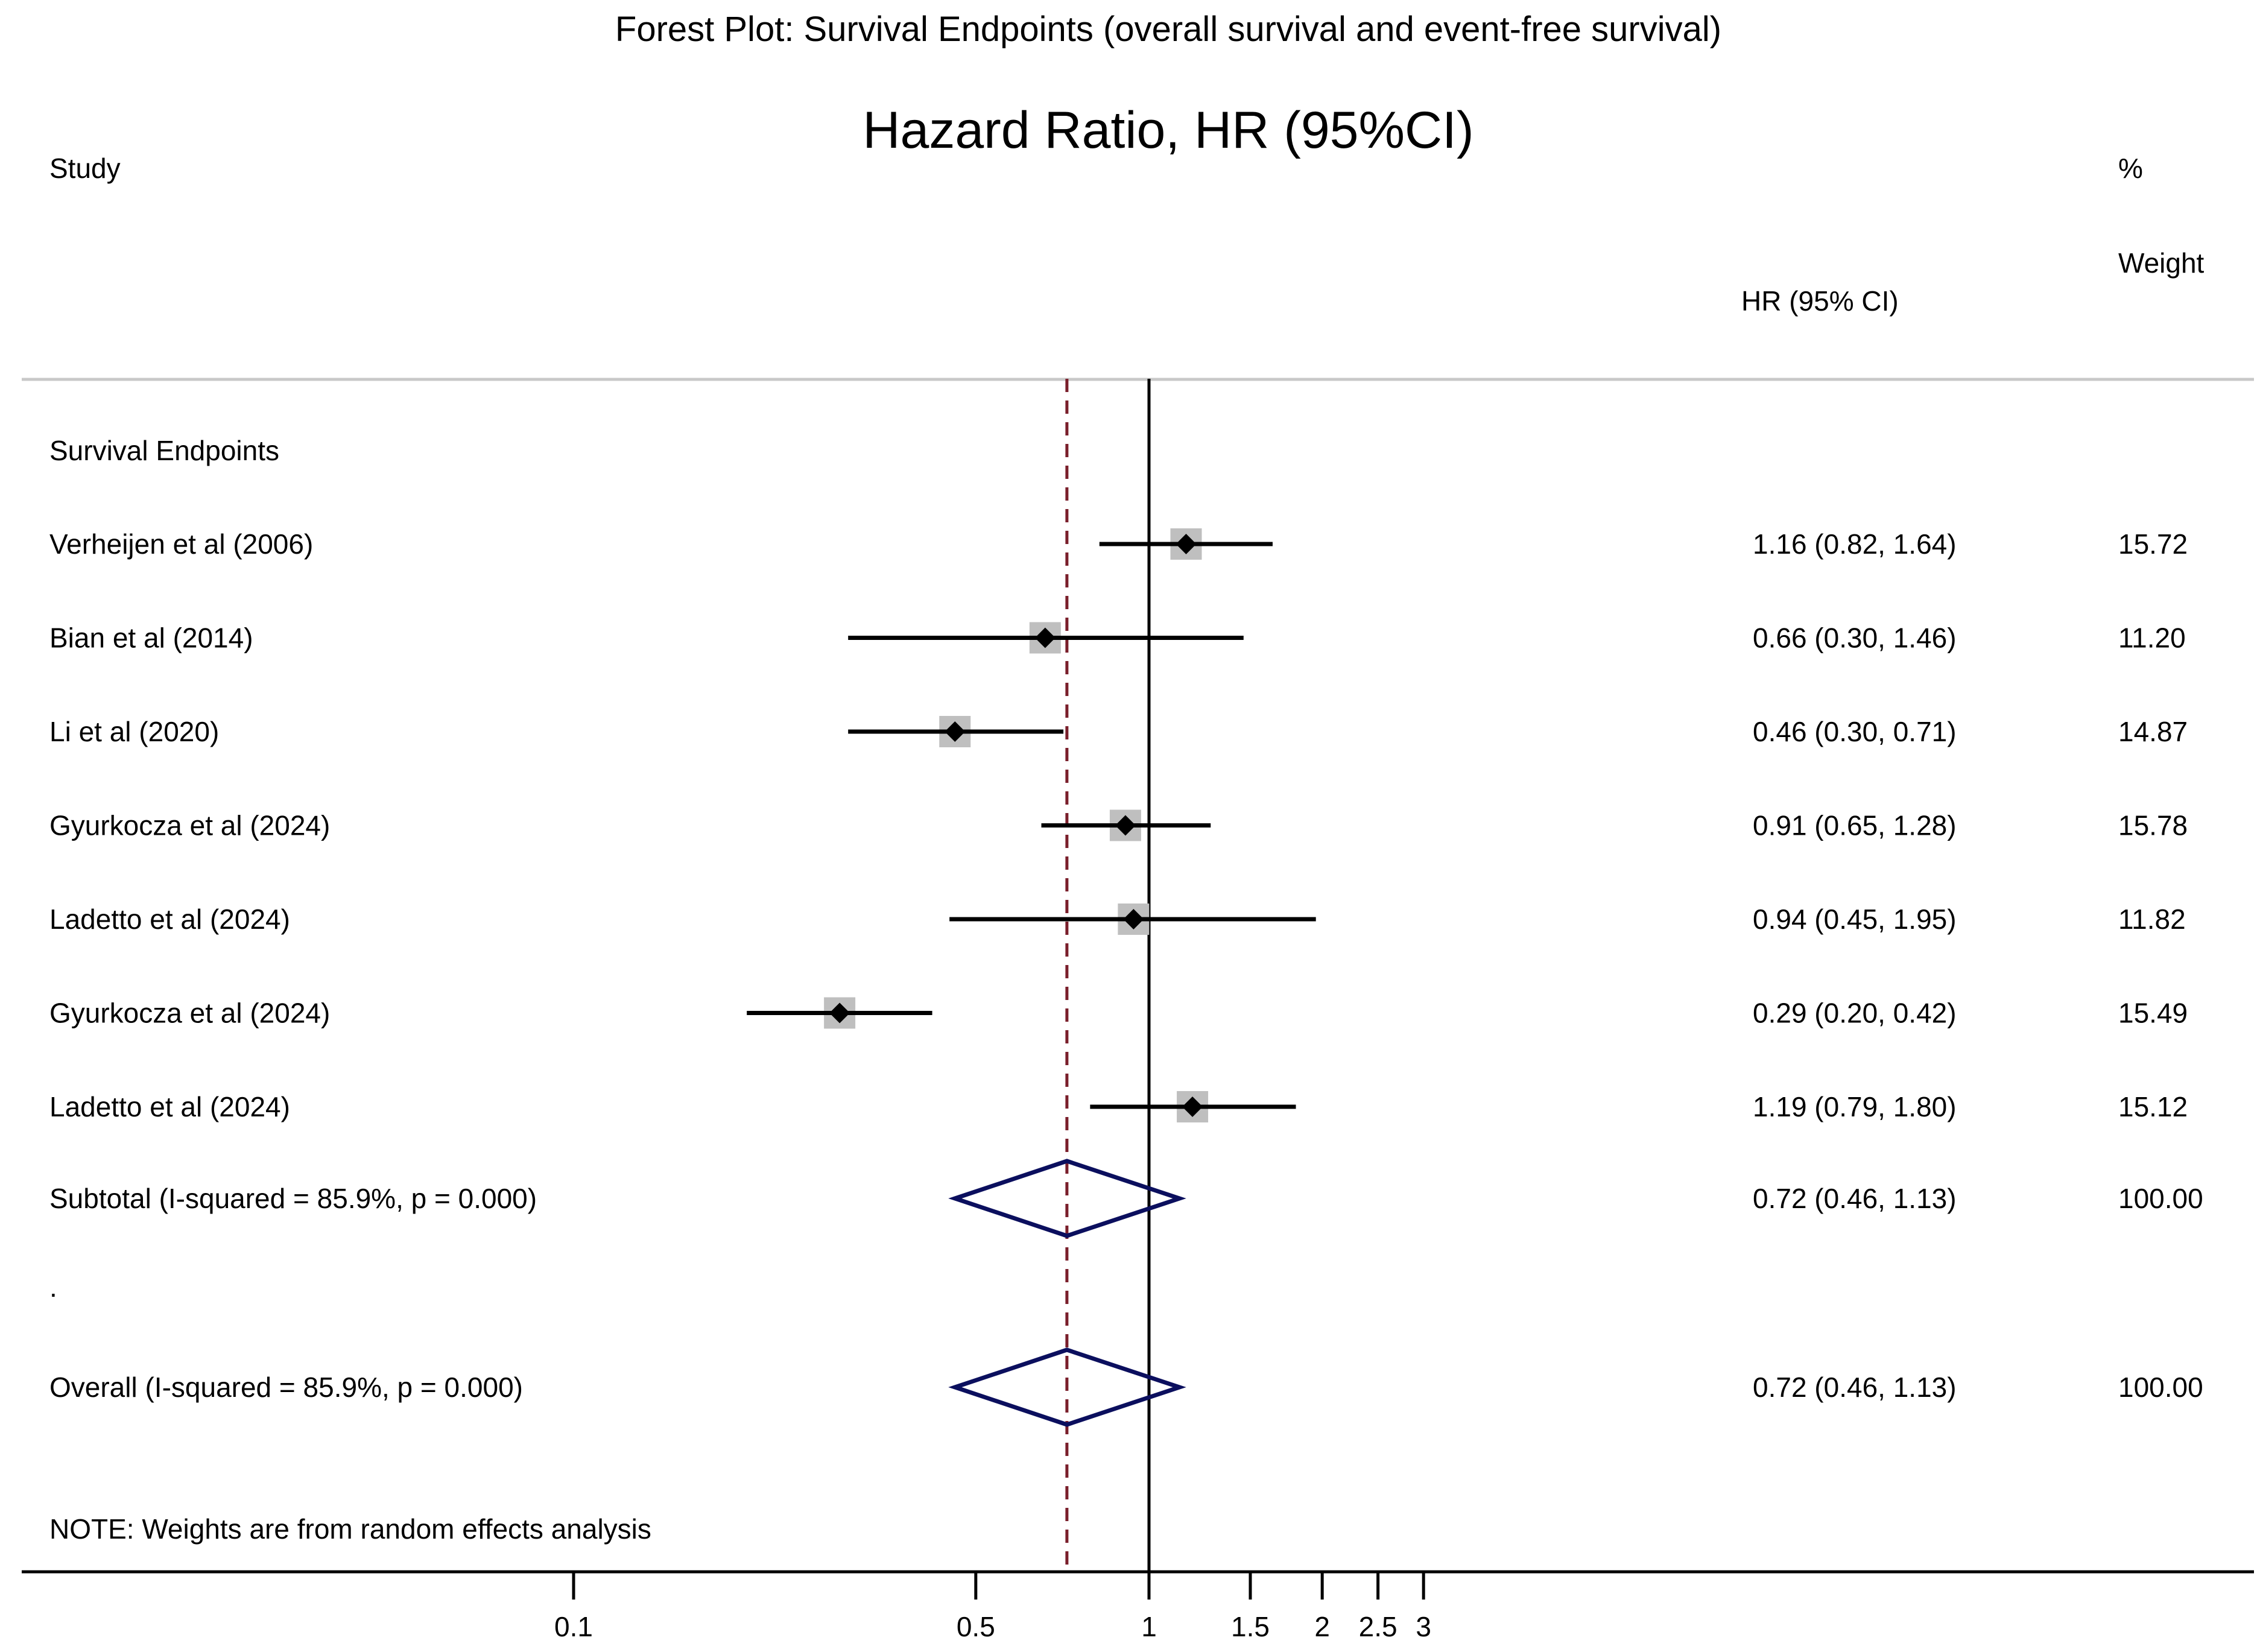 The height and width of the screenshot is (1652, 2260). Describe the element at coordinates (1423, 1626) in the screenshot. I see `x-tick-label: 3` at that location.